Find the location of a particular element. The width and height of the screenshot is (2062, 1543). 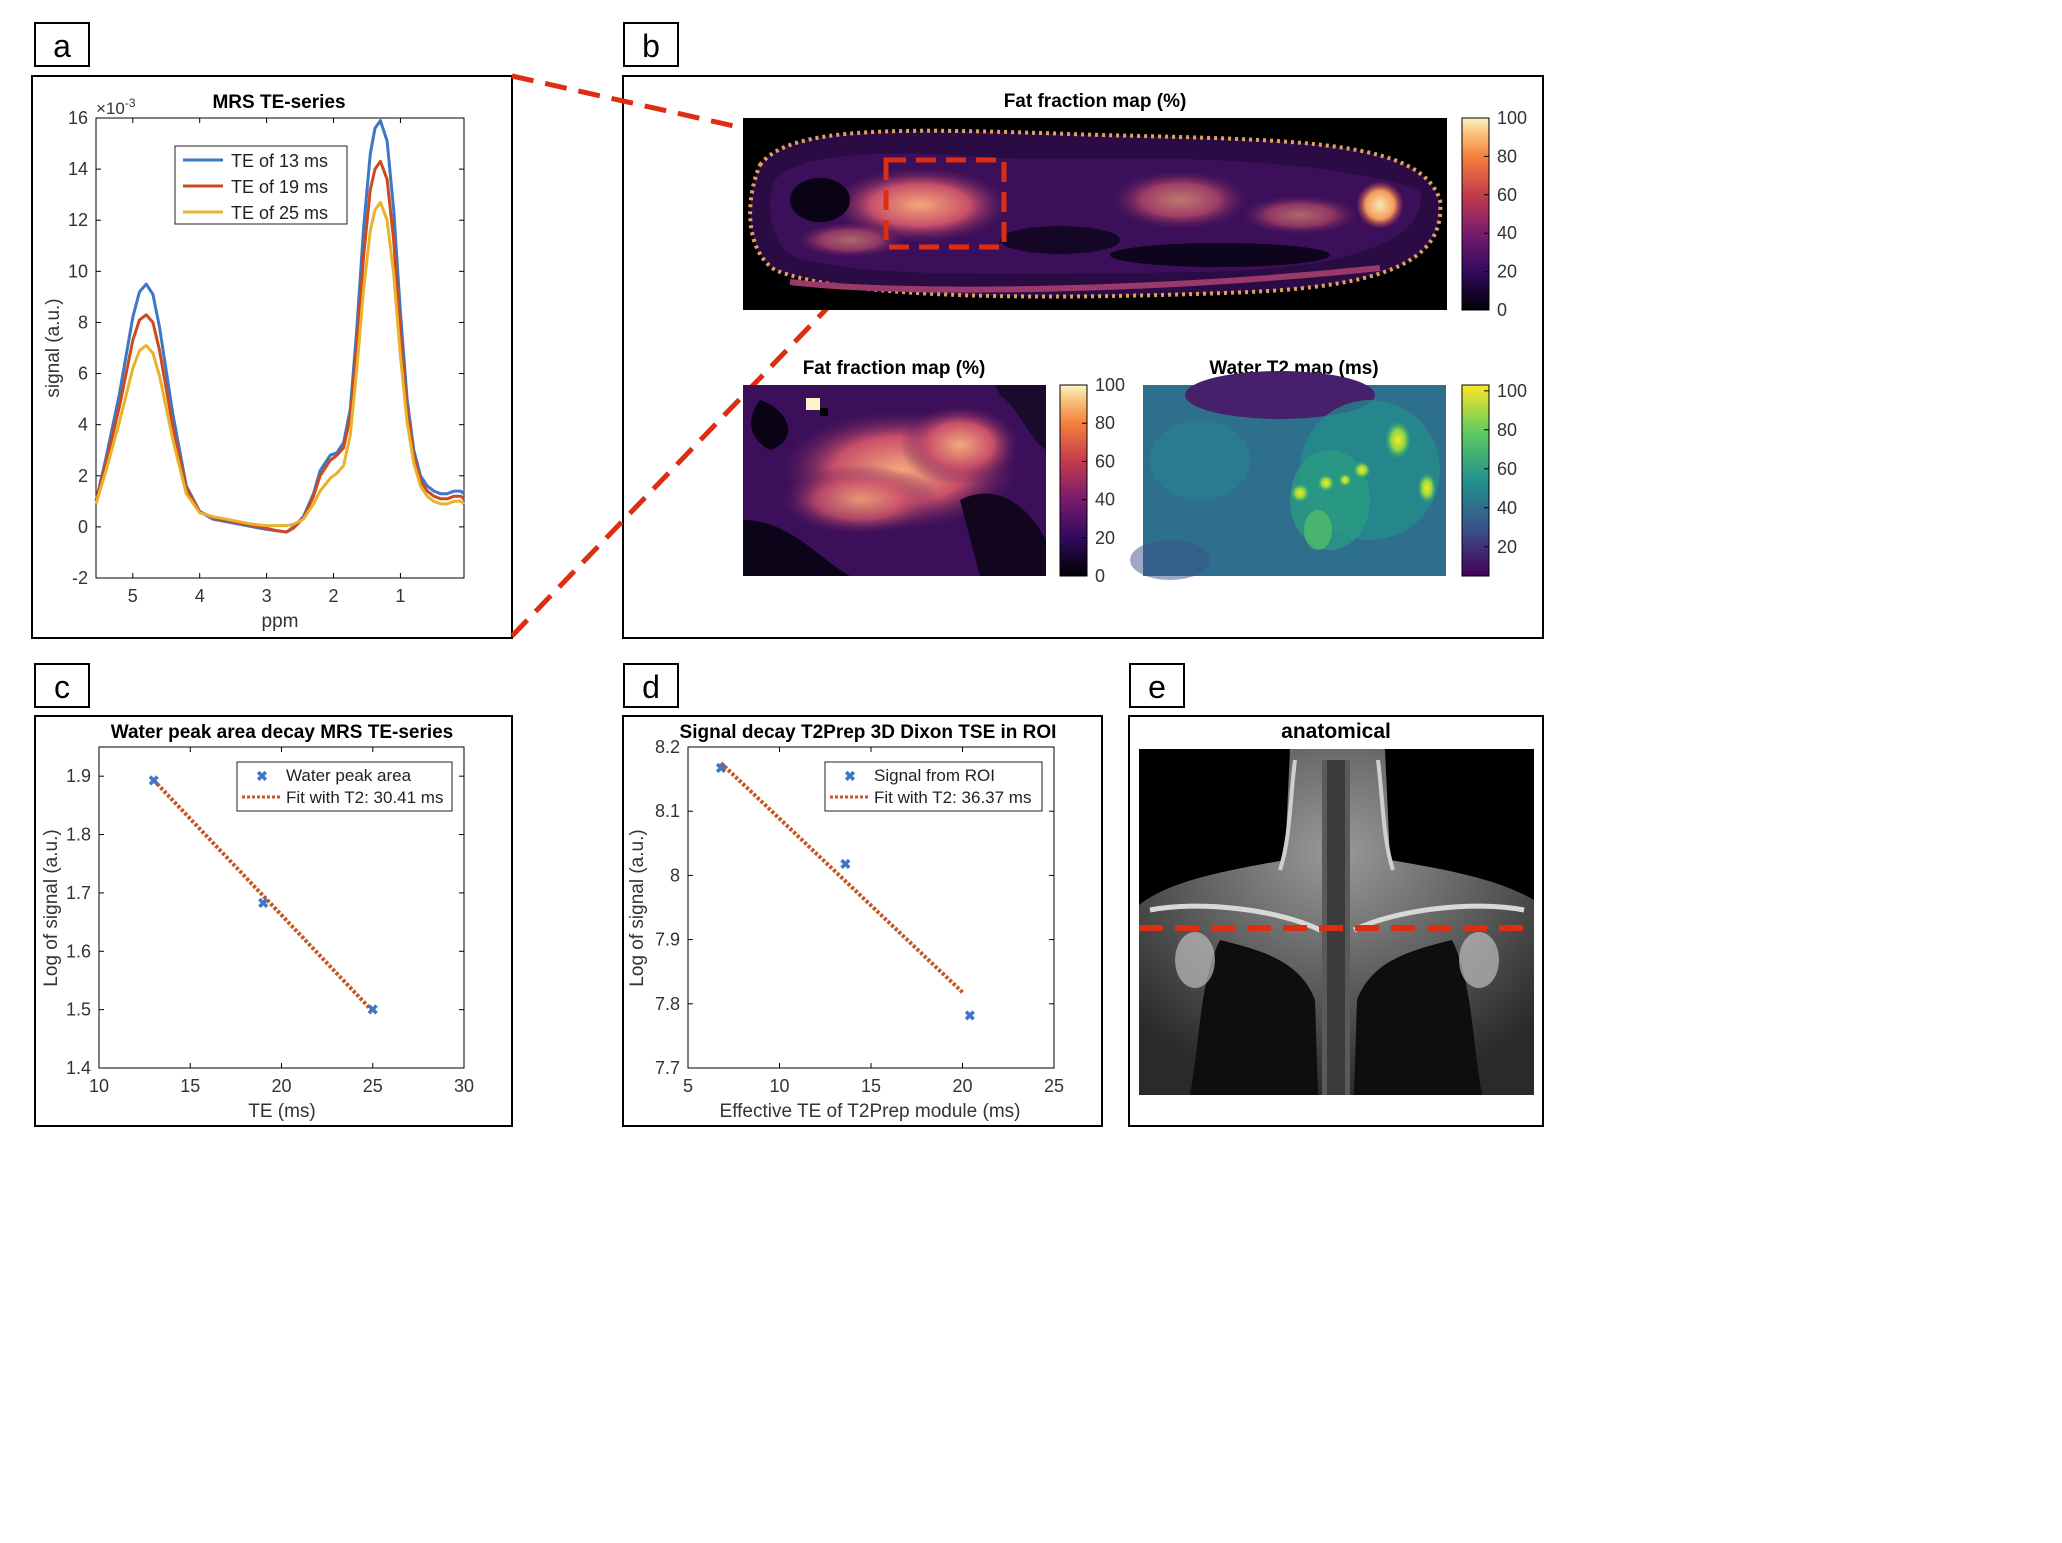

chart-a-ytick-label: 0 is located at coordinates (83, 527).